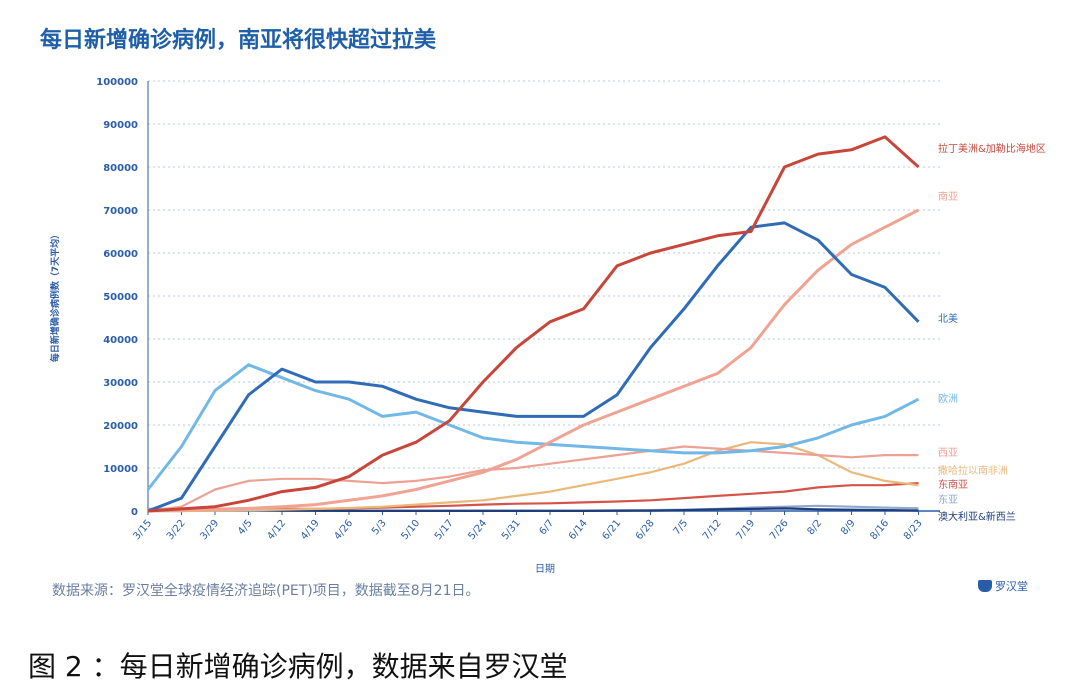  Describe the element at coordinates (545, 569) in the screenshot. I see `x-axis-label: 日期` at that location.